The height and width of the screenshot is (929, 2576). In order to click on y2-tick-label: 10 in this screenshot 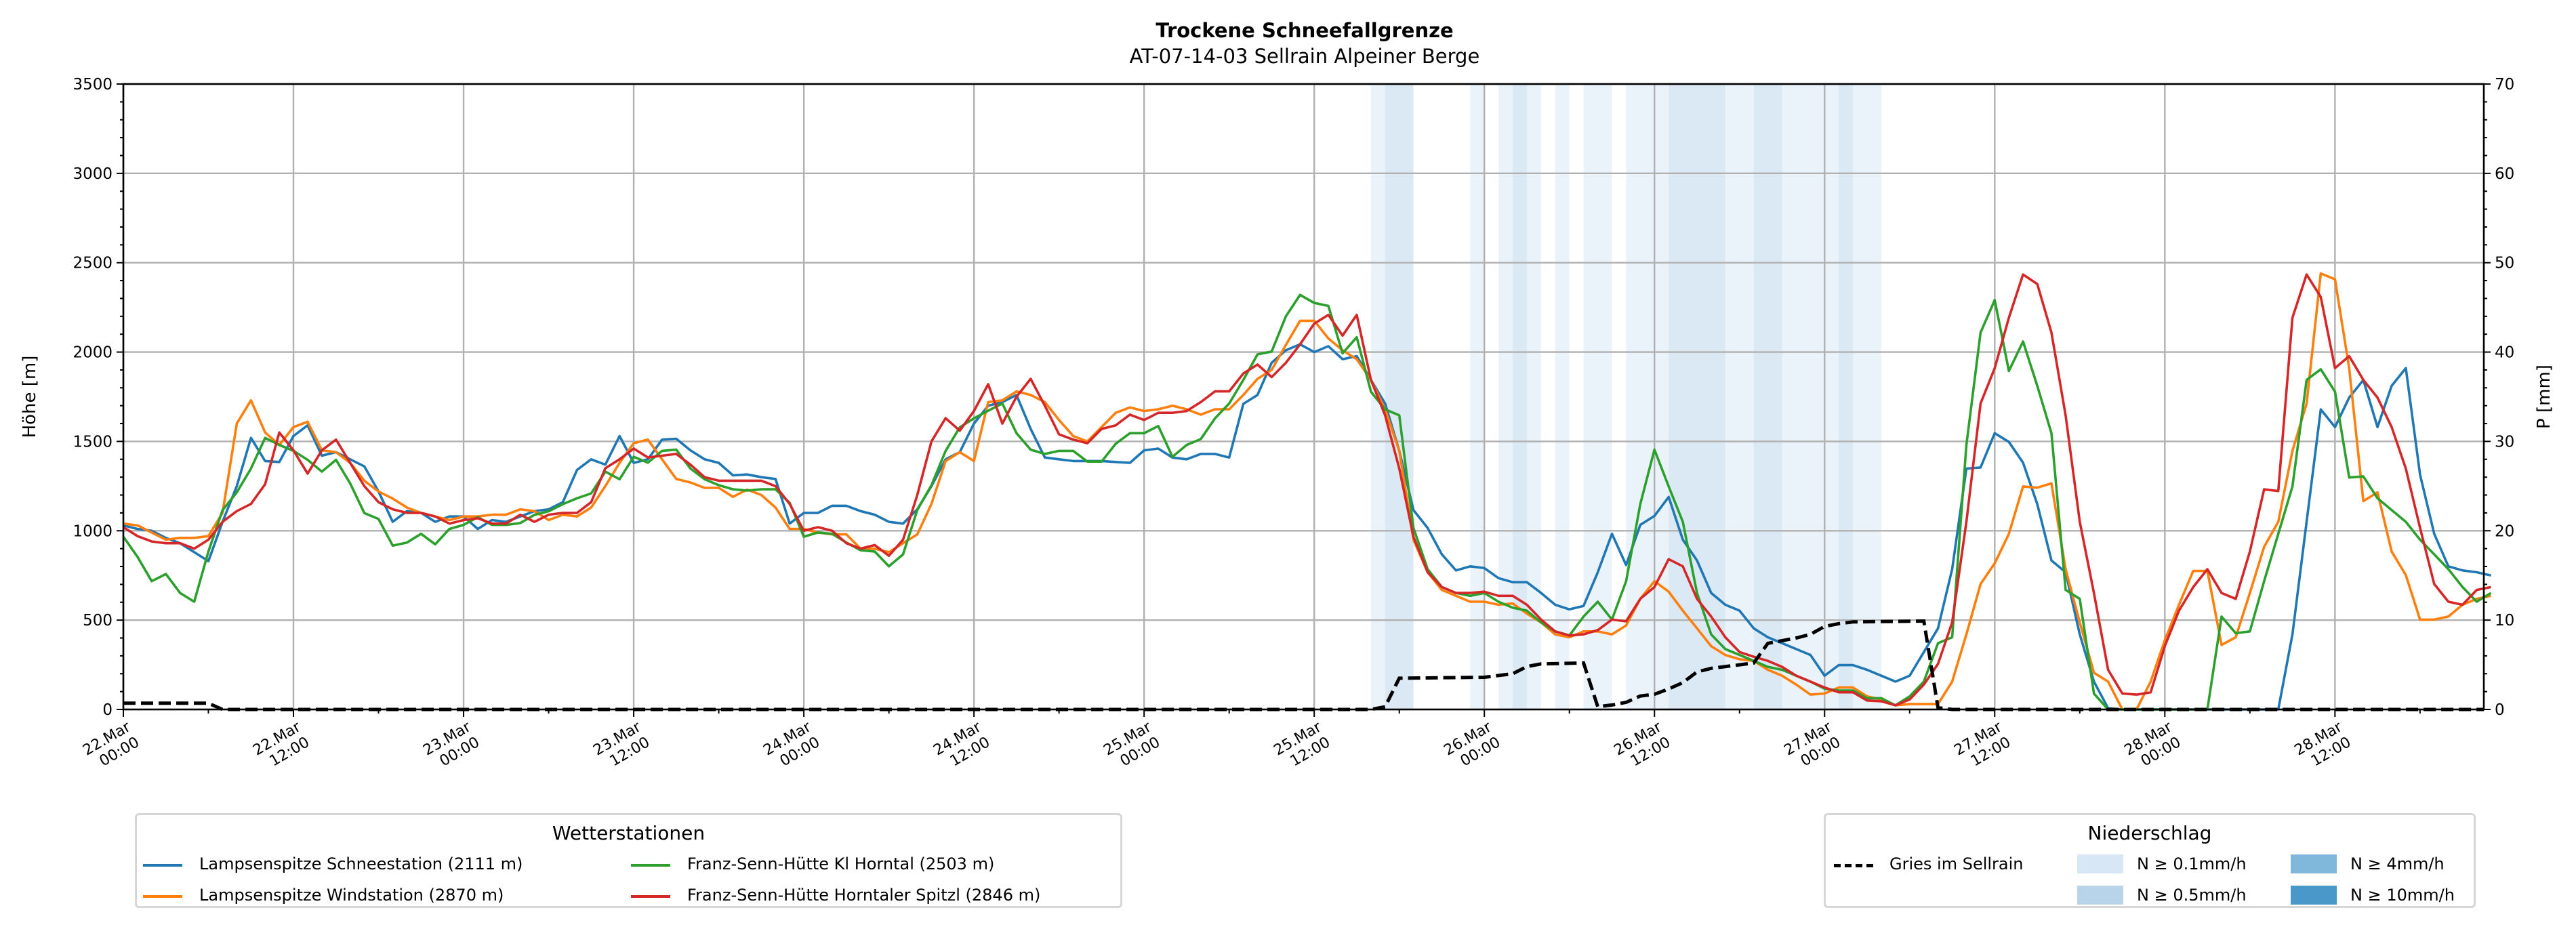, I will do `click(2505, 620)`.